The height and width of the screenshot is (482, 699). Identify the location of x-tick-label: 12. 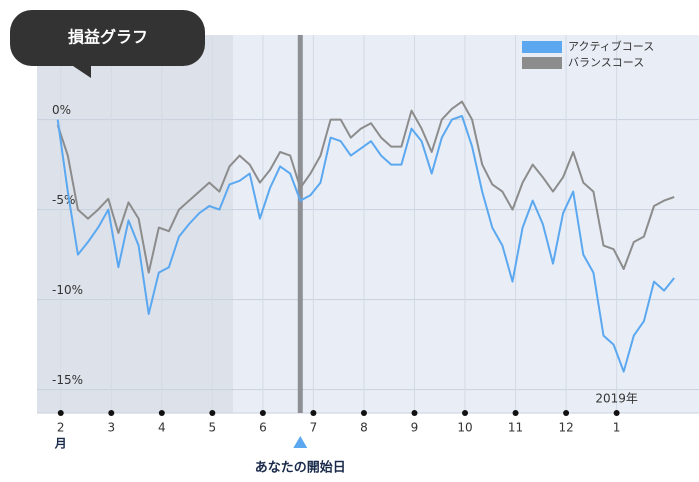
(565, 428).